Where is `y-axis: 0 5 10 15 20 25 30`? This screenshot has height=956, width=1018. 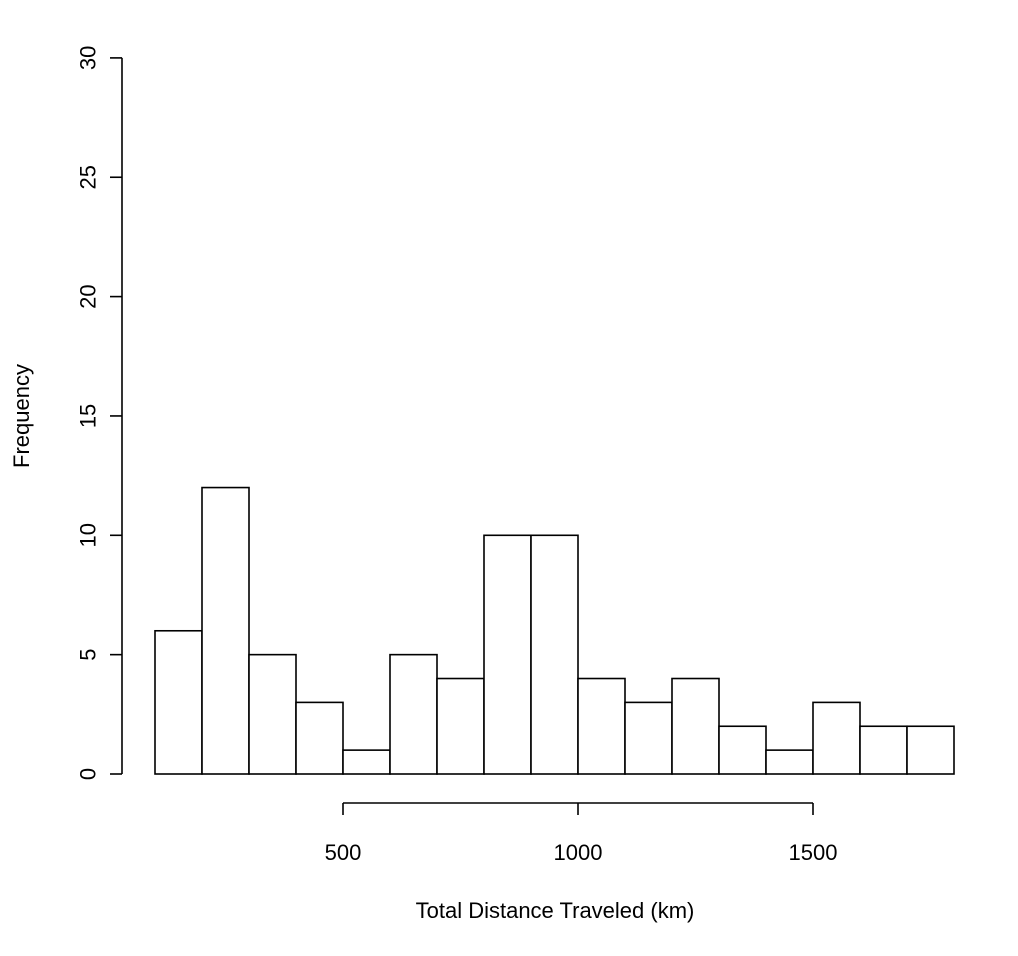
y-axis: 0 5 10 15 20 25 30 is located at coordinates (99, 413).